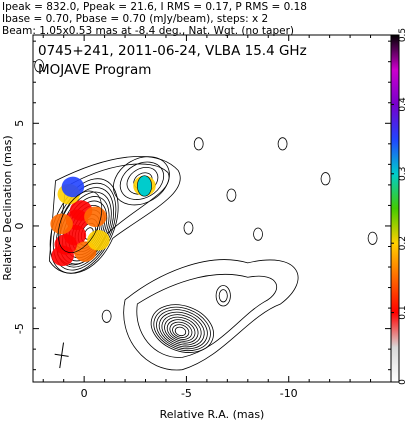 This screenshot has width=409, height=424. I want to click on chart-title: 0745+241, 2011-06-24, VLBA 15.4 GHz, so click(172, 51).